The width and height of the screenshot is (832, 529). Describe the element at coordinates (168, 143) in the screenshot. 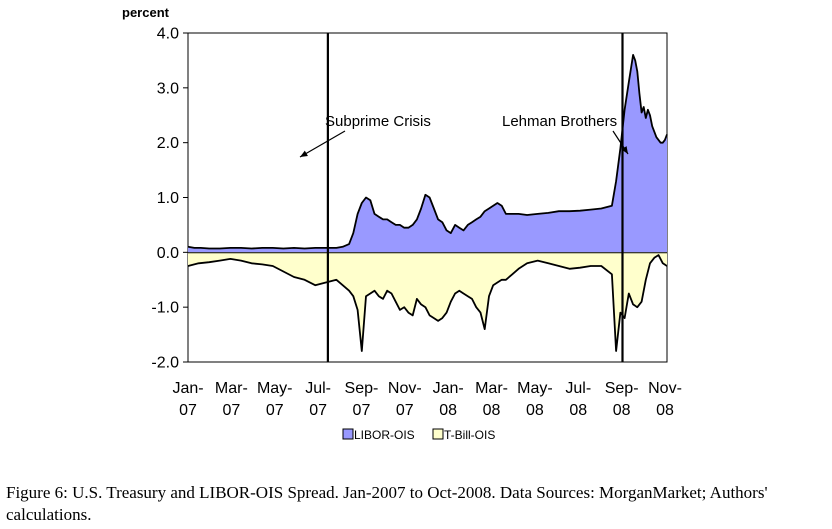

I see `y-tick-label: 2.0` at that location.